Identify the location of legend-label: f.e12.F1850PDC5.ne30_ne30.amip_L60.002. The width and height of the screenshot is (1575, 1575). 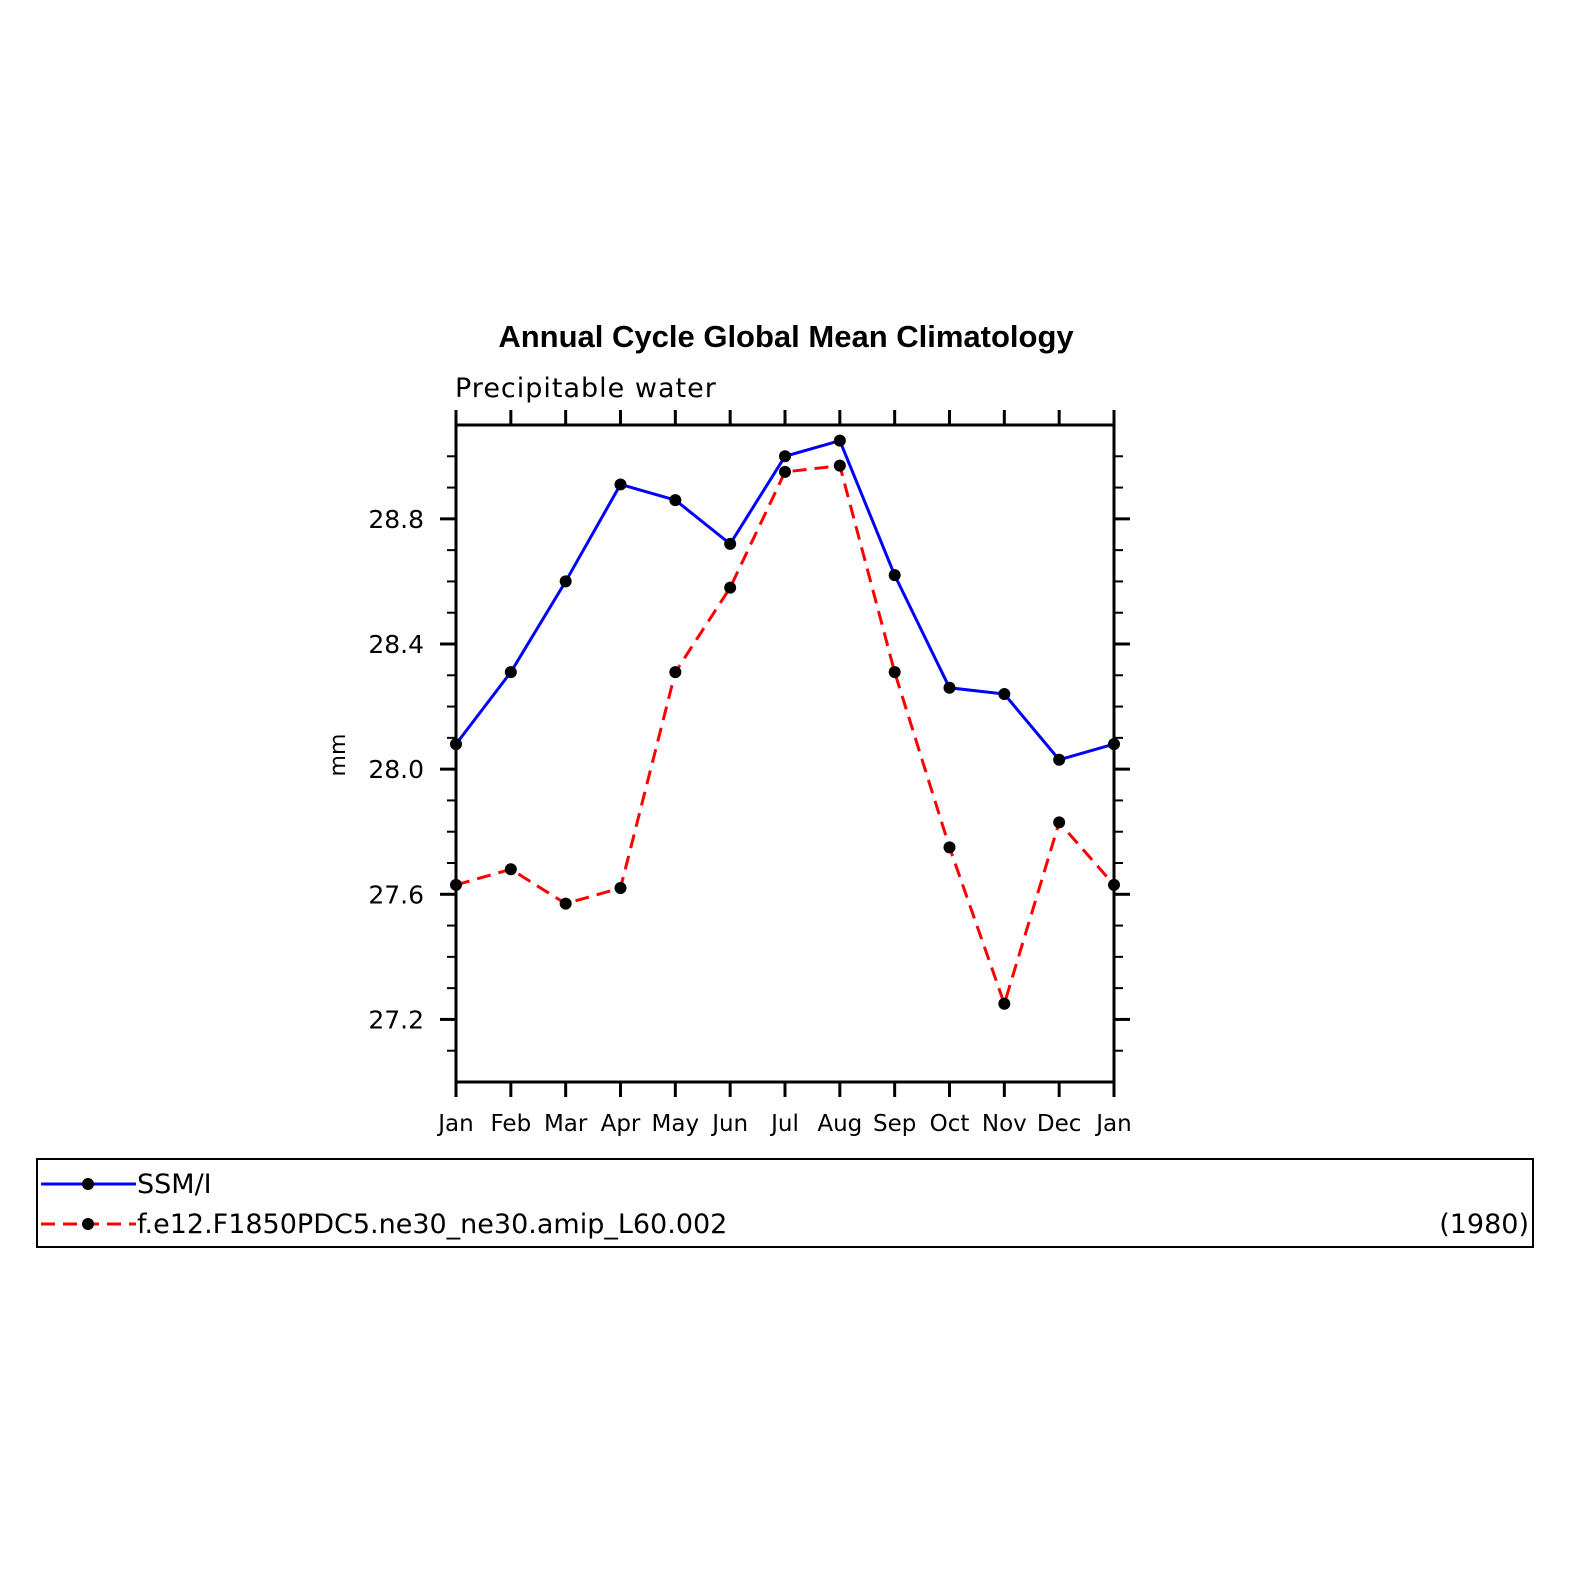
(432, 1224).